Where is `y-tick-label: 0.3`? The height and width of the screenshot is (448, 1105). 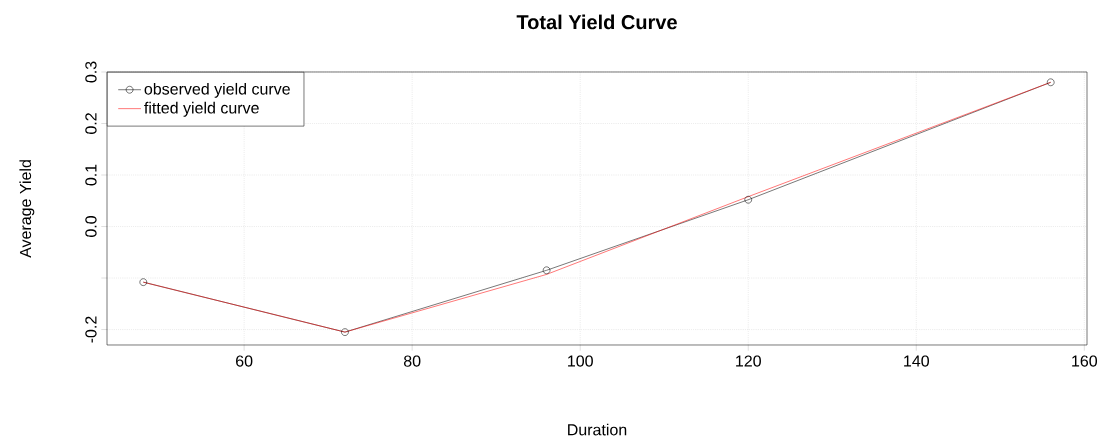
y-tick-label: 0.3 is located at coordinates (91, 72).